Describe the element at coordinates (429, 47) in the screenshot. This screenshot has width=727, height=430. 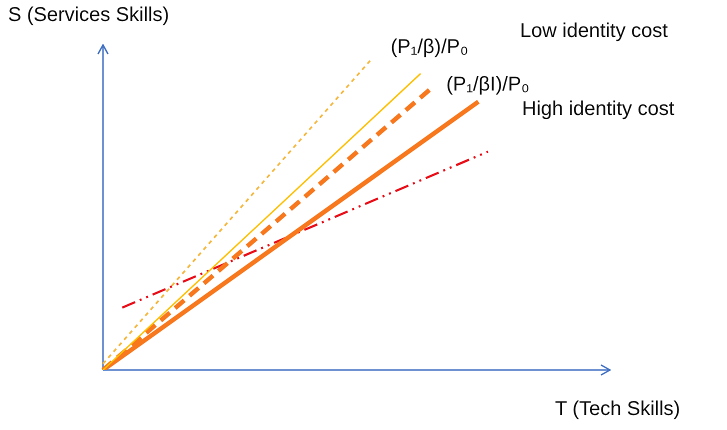
I see `series-label: (P₁/β)/P₀` at that location.